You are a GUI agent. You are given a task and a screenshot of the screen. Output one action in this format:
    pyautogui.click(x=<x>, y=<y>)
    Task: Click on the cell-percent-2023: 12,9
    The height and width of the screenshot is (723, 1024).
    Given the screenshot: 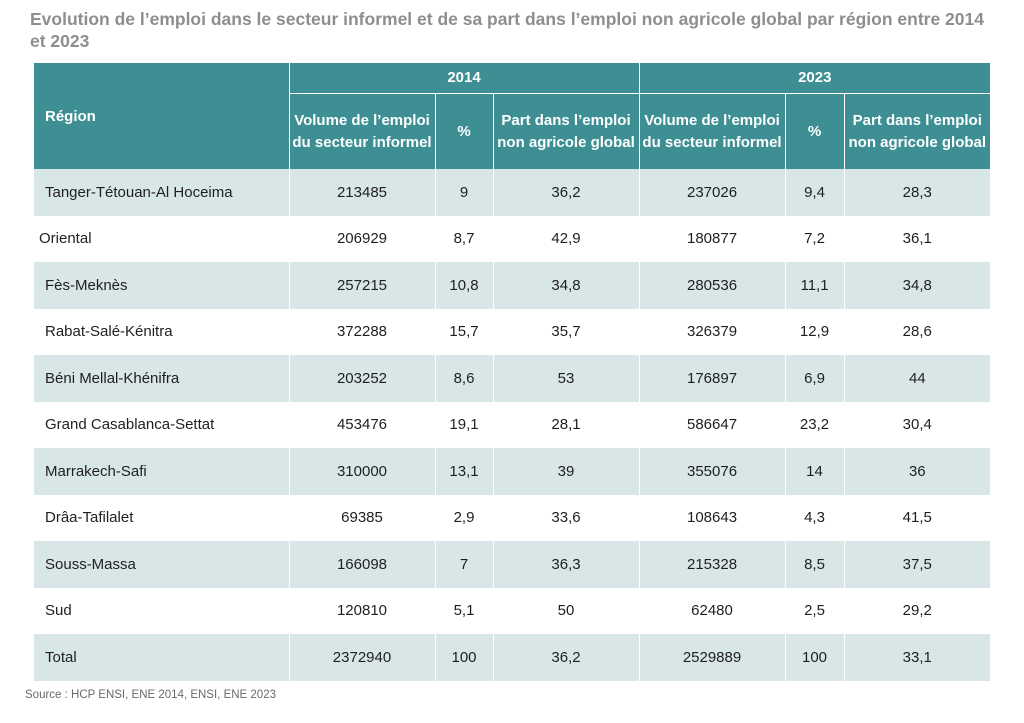 What is the action you would take?
    pyautogui.click(x=814, y=331)
    